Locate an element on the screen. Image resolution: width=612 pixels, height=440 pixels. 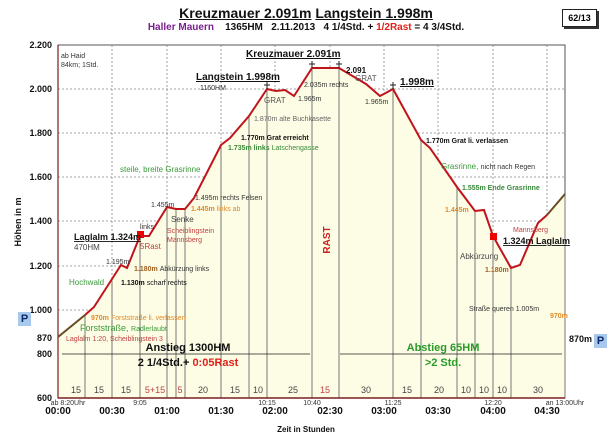
hm-label: 1365HM is located at coordinates (244, 27).